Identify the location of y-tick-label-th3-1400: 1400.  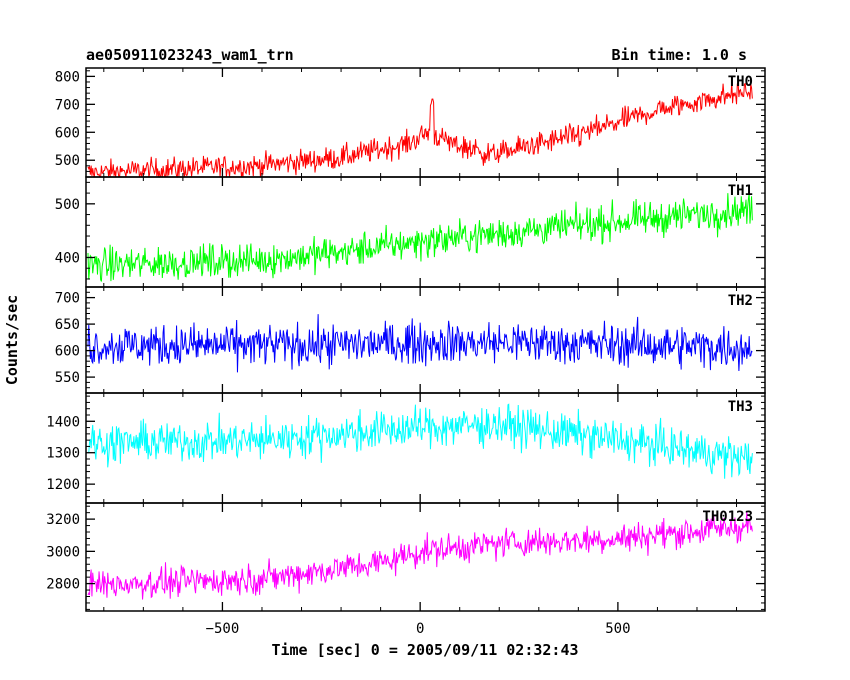
(63, 422).